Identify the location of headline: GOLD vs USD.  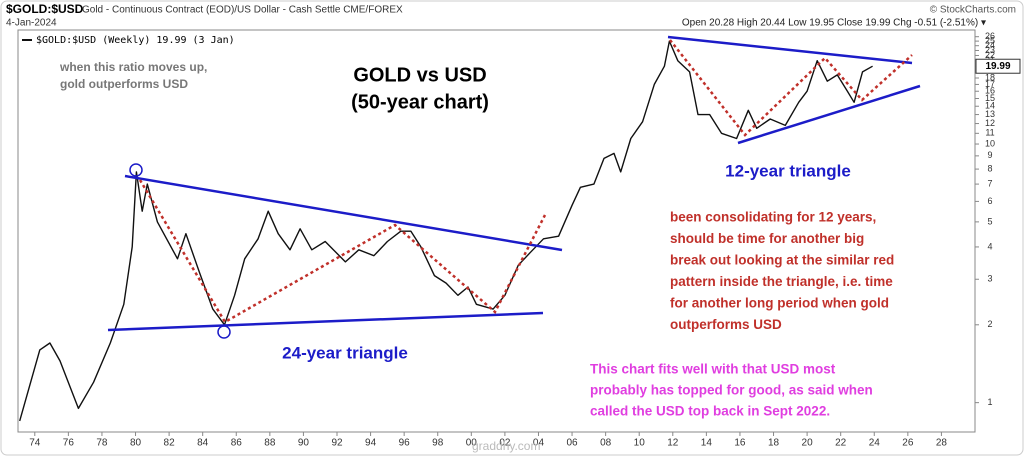
(419, 75).